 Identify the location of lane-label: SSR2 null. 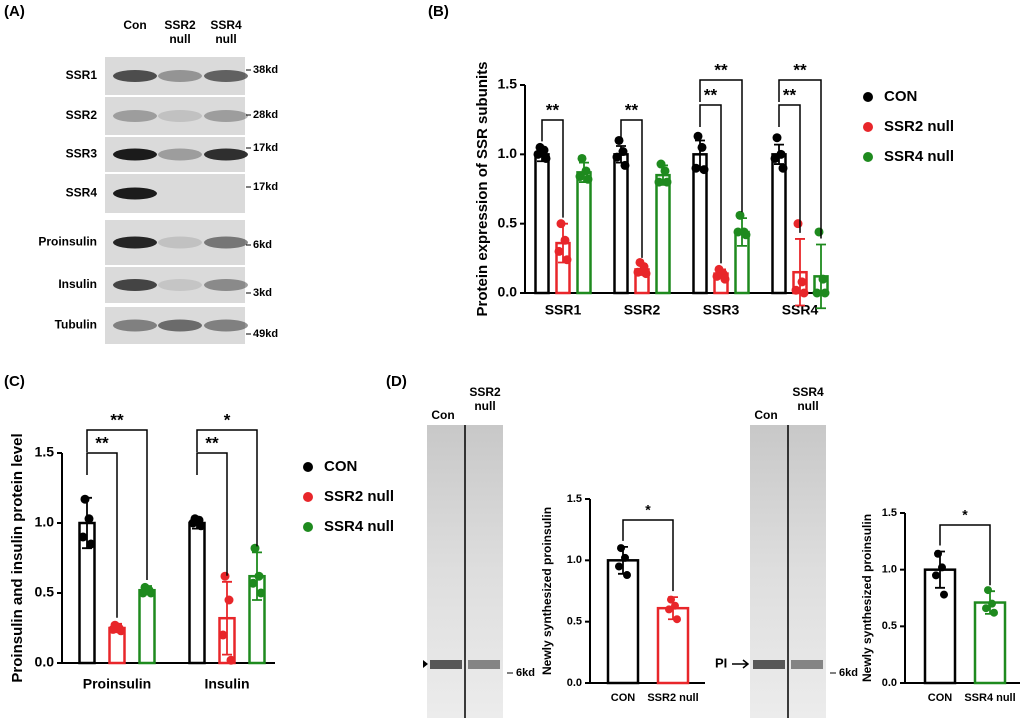
(180, 32).